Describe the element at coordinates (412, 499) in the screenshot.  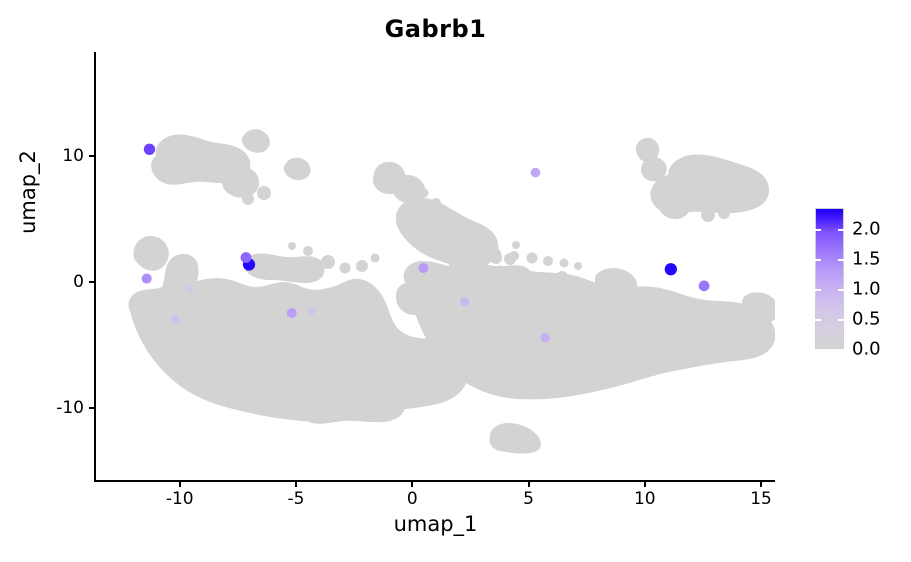
I see `x-tick-label: 0` at that location.